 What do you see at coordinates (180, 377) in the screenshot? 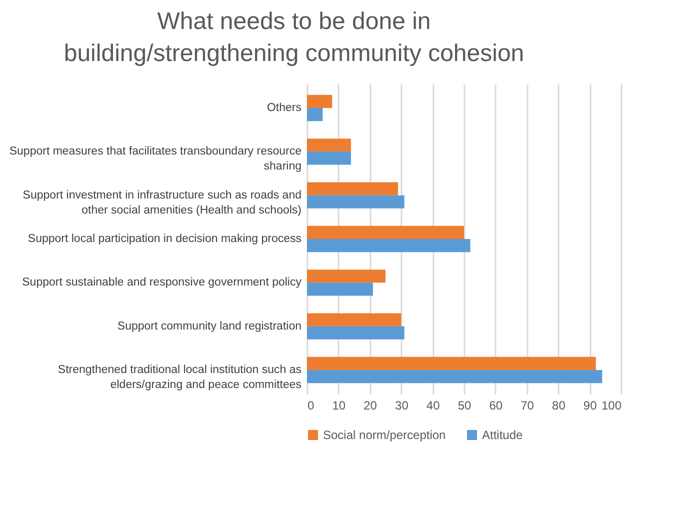
I see `y-tick-label: Strengthened traditional local institution such as elders/grazing and peace committees` at bounding box center [180, 377].